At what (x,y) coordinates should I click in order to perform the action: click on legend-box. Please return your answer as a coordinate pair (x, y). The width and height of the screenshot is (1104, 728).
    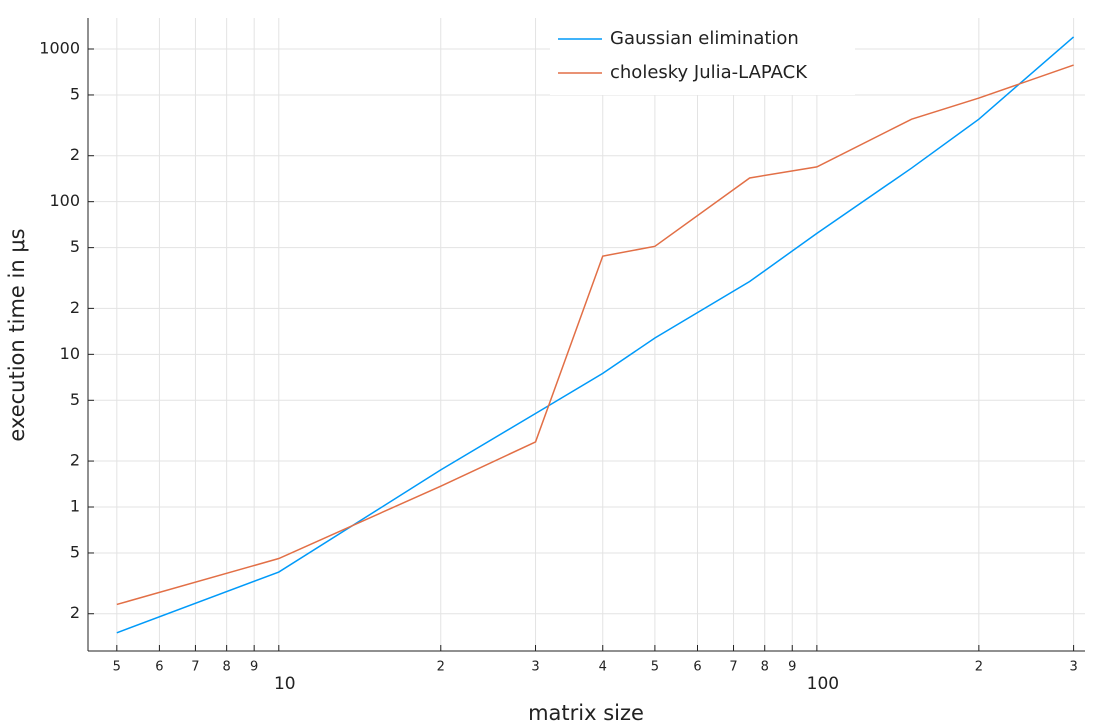
    Looking at the image, I should click on (702, 56).